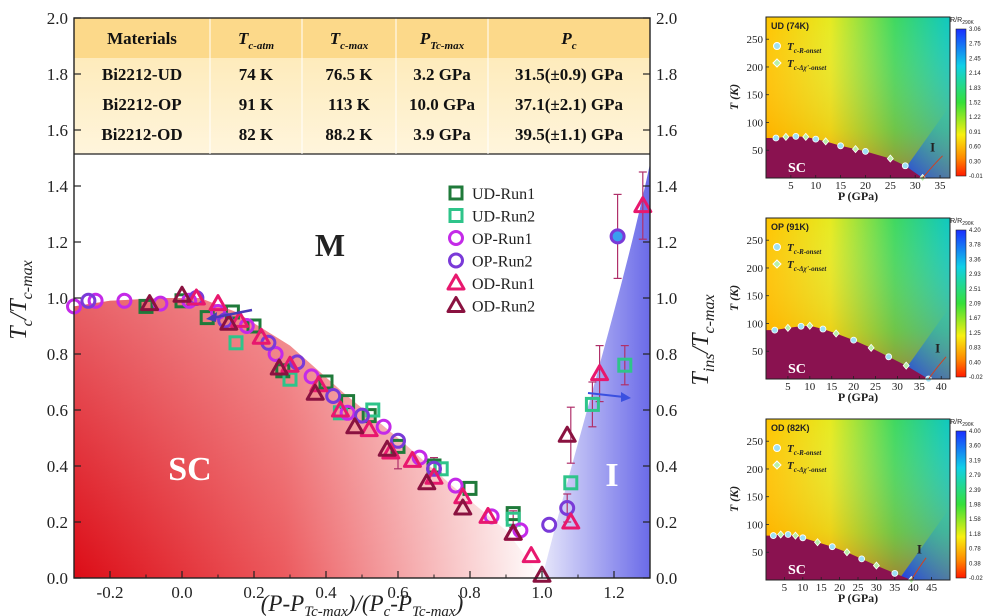  Describe the element at coordinates (790, 428) in the screenshot. I see `panel-tag: OD (82K)` at that location.